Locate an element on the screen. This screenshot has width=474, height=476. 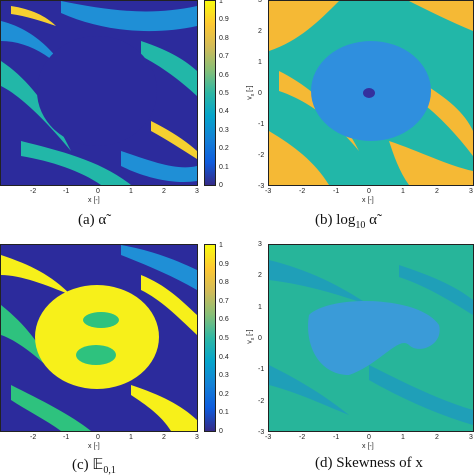
caption-b: (b) log10 α̃ is located at coordinates (346, 221).